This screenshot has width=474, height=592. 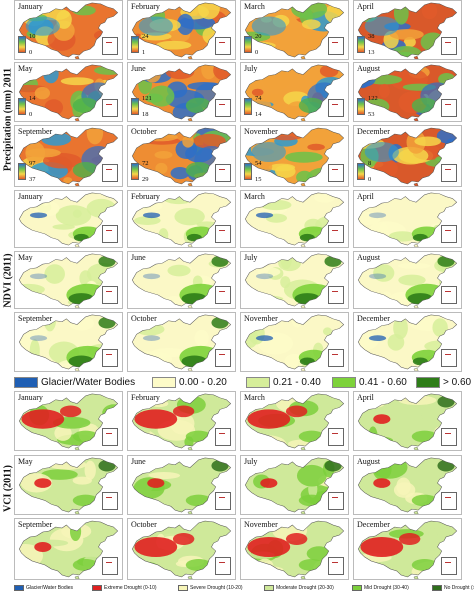 I want to click on colorbar-min-value: 18, so click(x=145, y=114).